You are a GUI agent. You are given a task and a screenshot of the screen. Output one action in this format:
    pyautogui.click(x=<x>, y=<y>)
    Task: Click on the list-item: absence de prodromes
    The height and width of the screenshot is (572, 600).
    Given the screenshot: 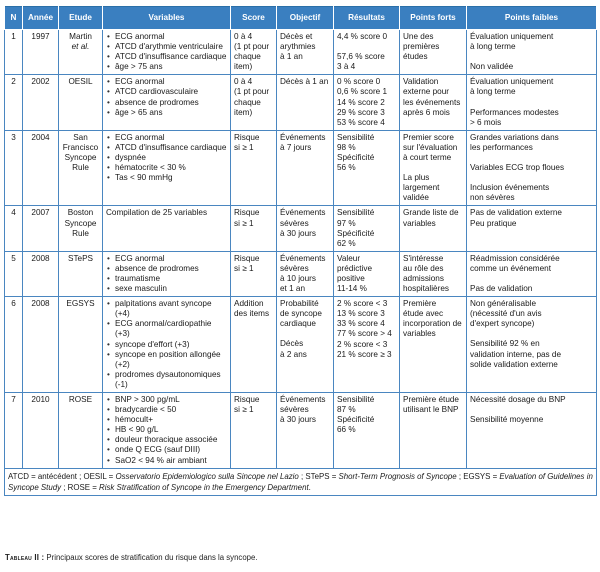 What is the action you would take?
    pyautogui.click(x=166, y=103)
    